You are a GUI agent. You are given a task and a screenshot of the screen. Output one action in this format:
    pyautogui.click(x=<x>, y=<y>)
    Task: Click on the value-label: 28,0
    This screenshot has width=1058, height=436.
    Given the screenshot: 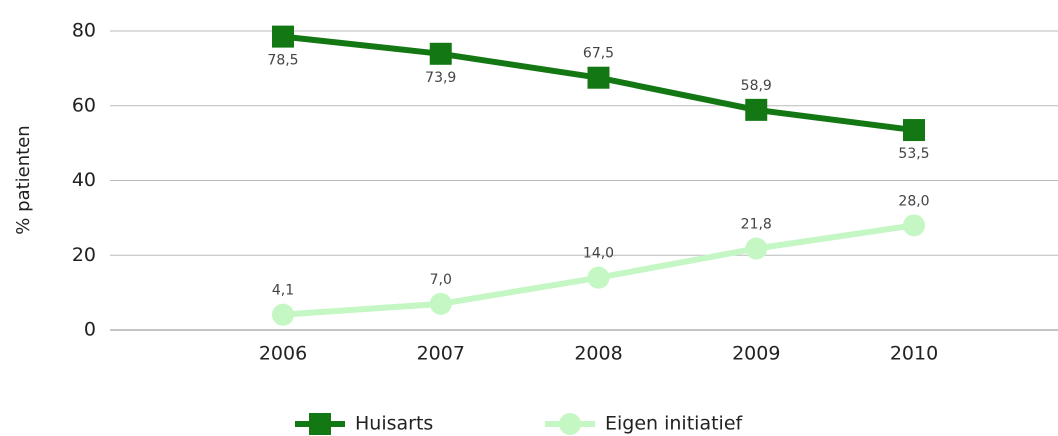 What is the action you would take?
    pyautogui.click(x=913, y=201)
    